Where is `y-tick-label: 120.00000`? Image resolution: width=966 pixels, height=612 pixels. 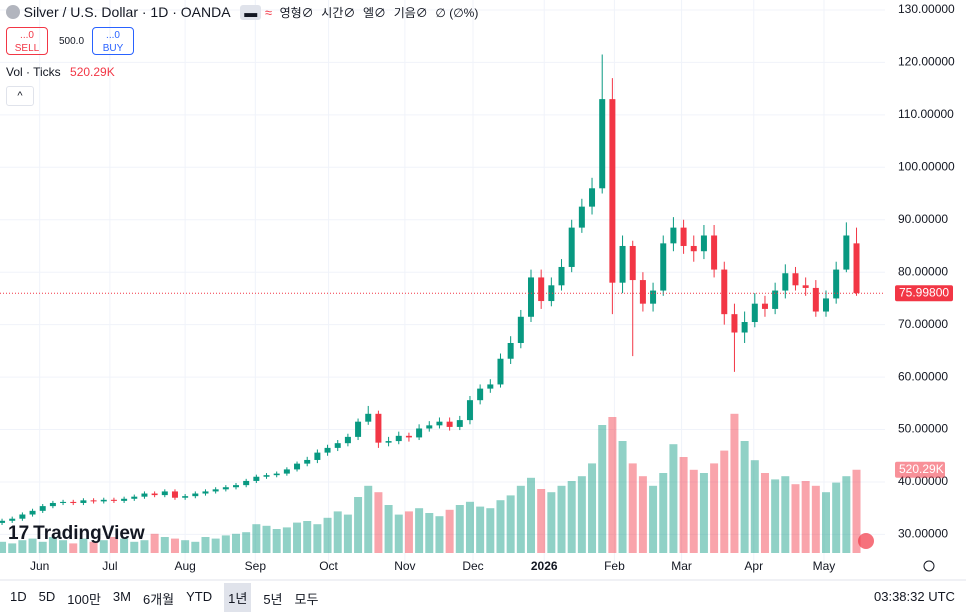 y-tick-label: 120.00000 is located at coordinates (926, 62).